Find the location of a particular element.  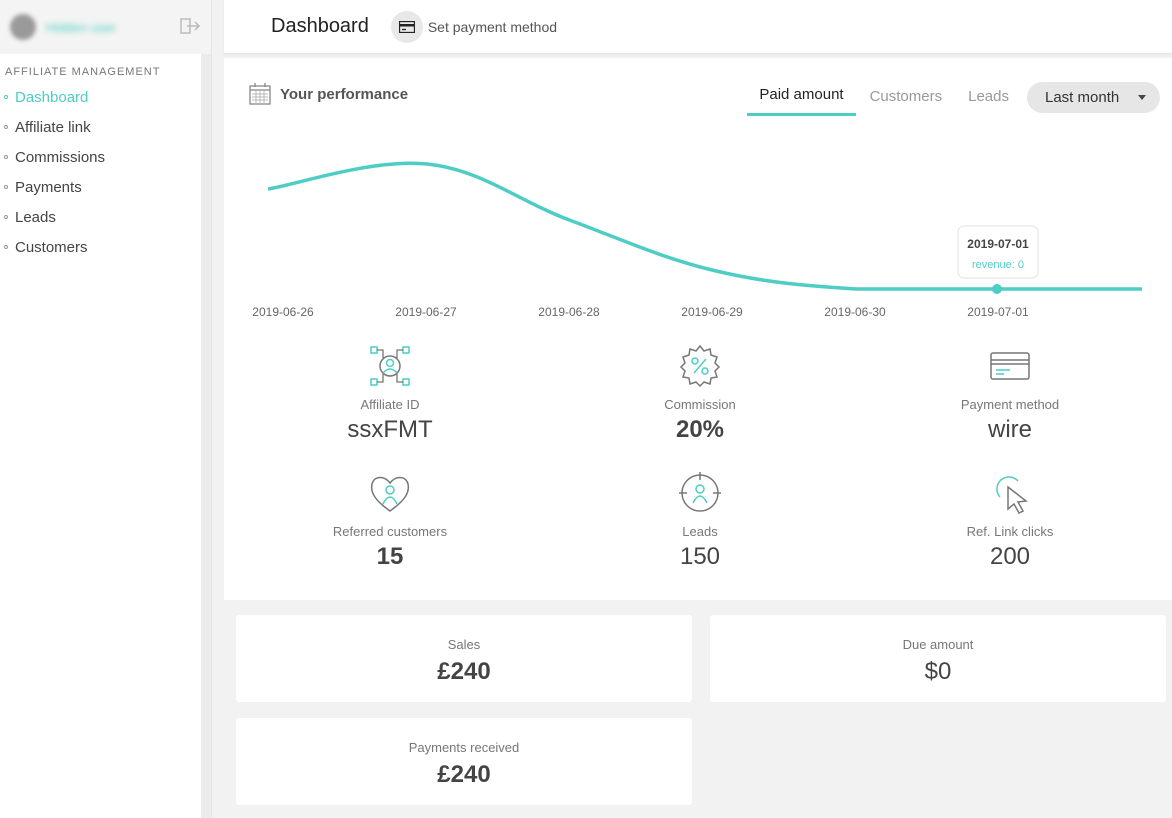

topbar: Dashboard Set payment method is located at coordinates (698, 27).